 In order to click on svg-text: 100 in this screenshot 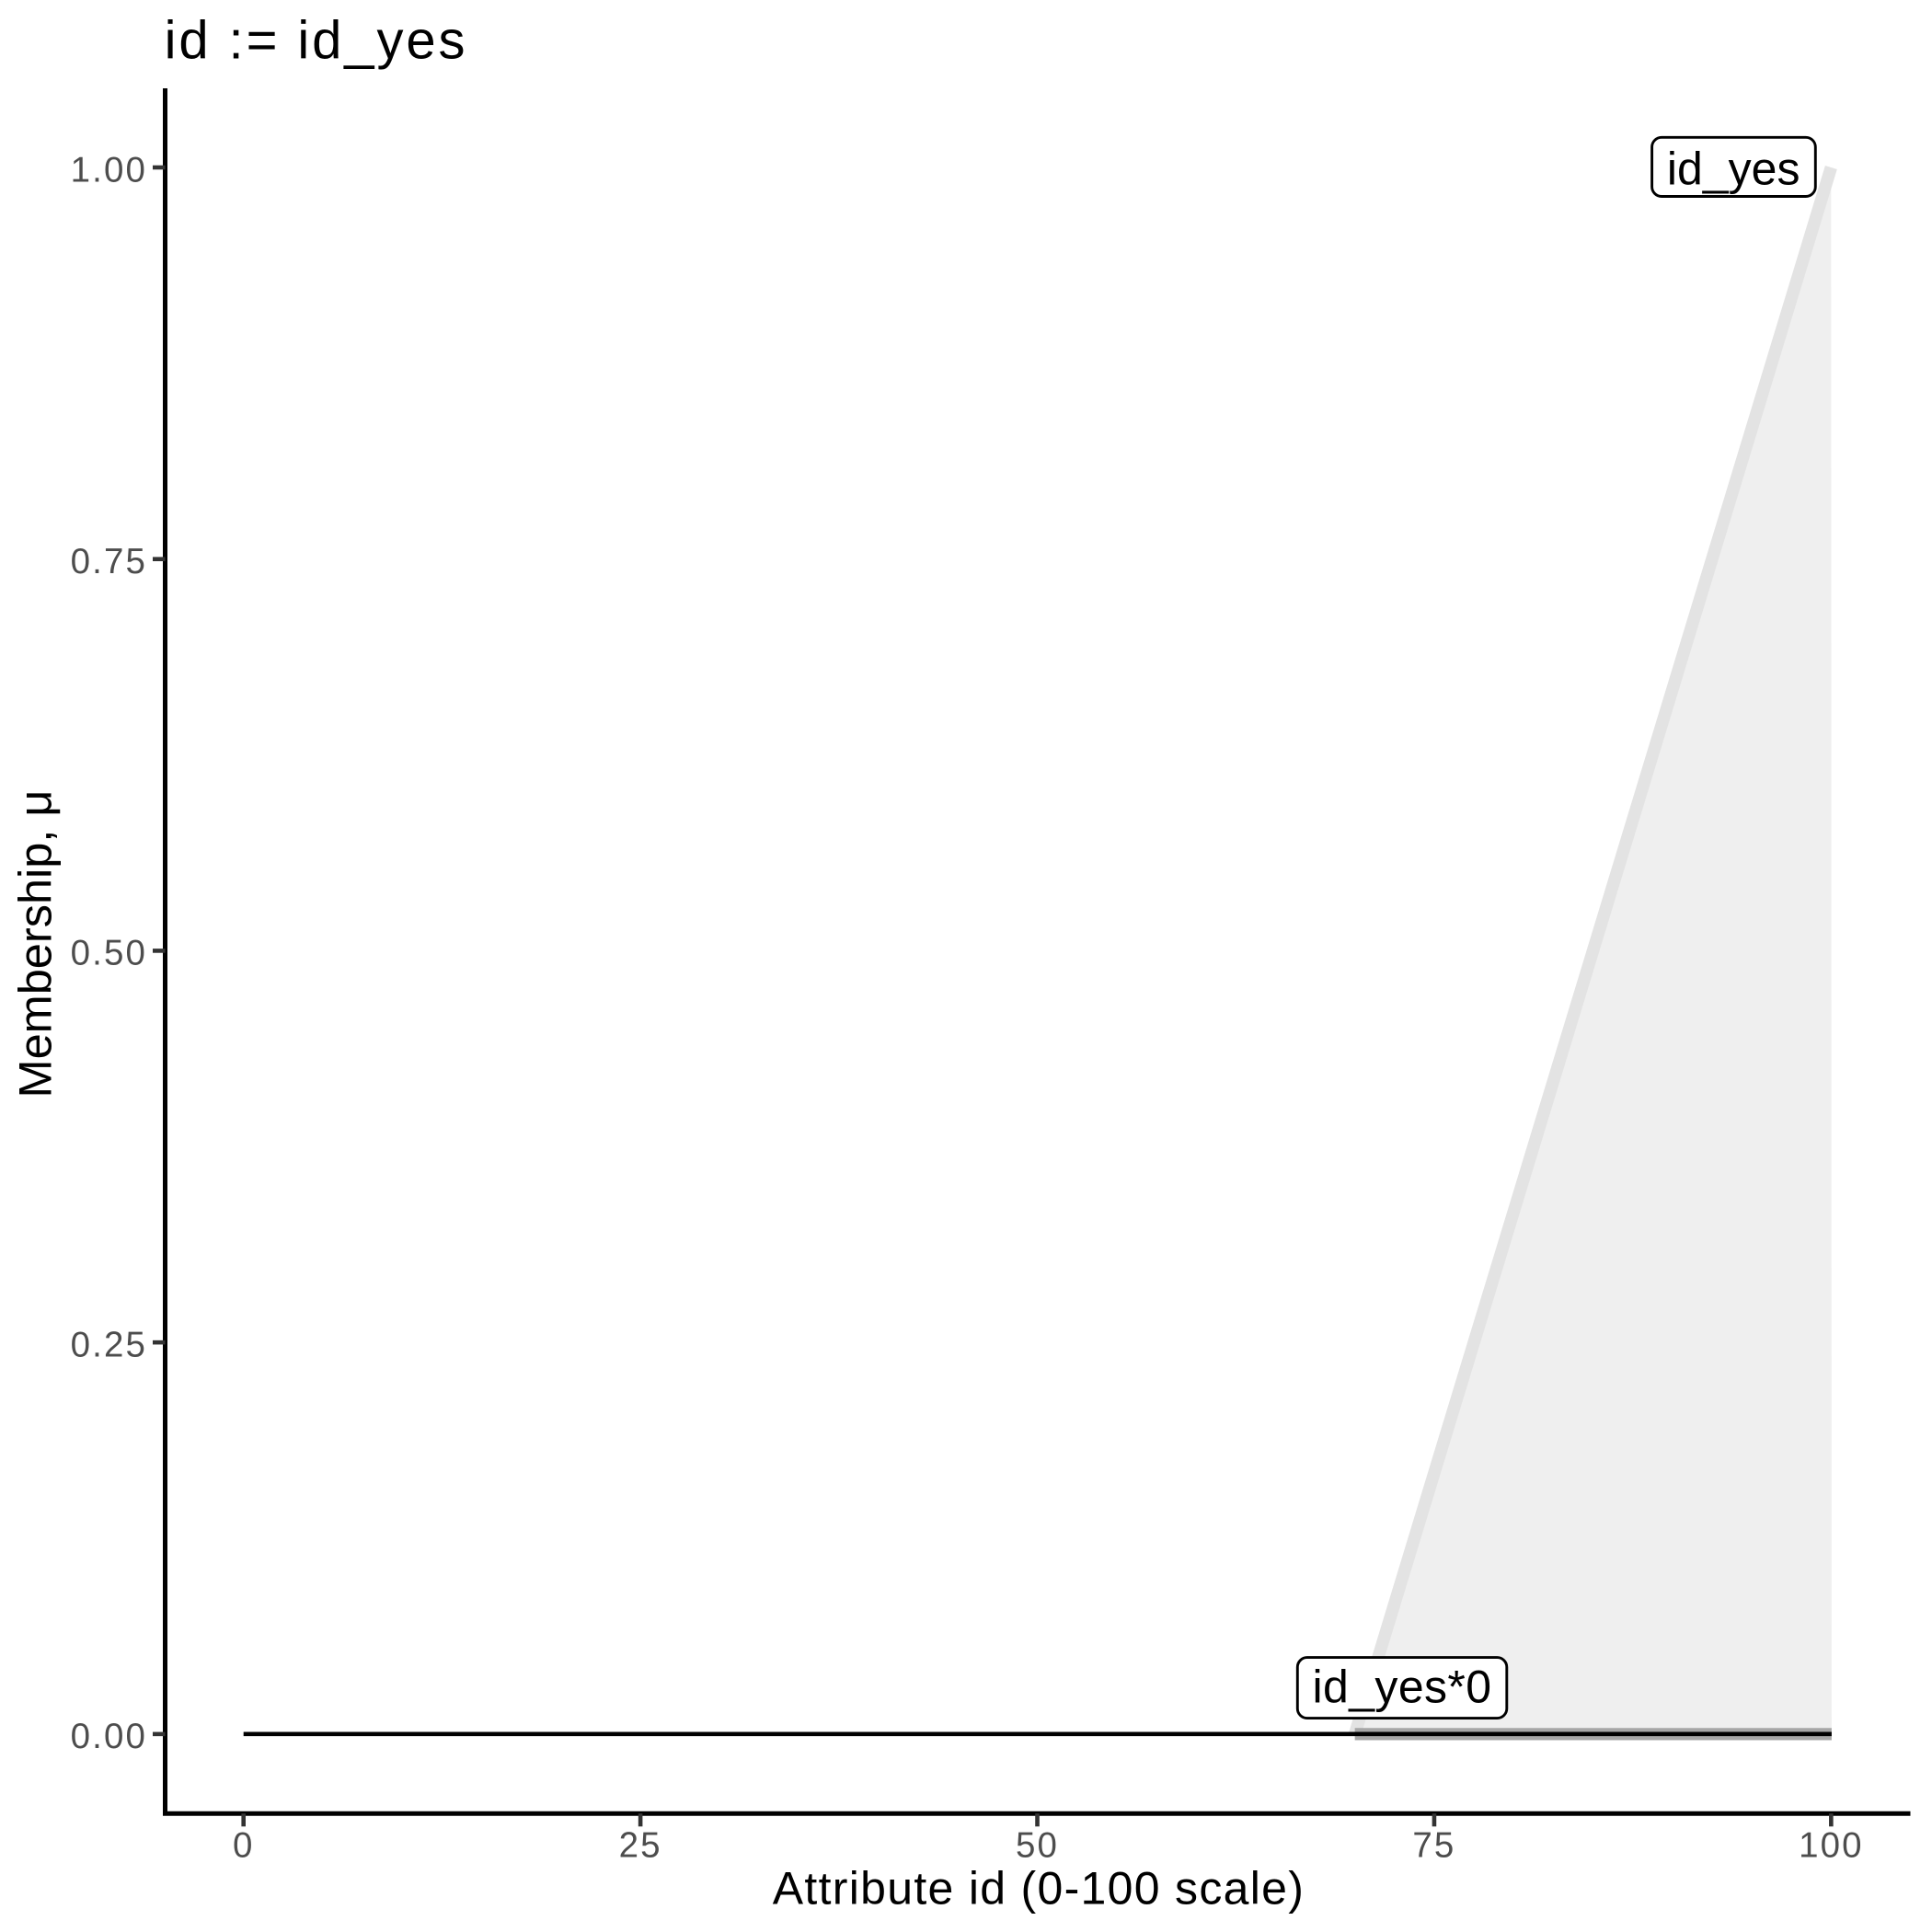, I will do `click(1831, 1845)`.